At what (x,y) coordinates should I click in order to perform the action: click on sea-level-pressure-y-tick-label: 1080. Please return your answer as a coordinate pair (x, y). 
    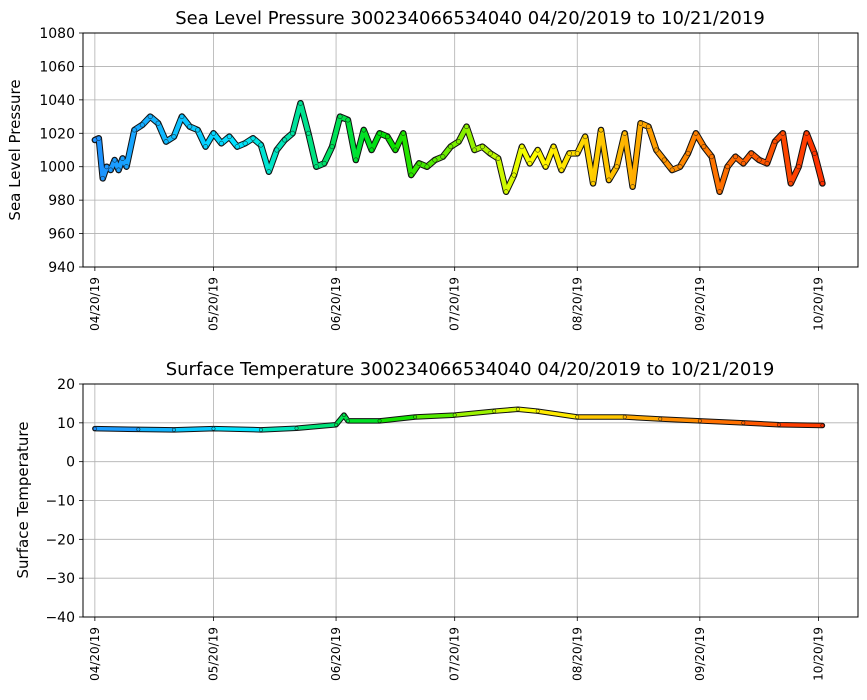
    Looking at the image, I should click on (57, 34).